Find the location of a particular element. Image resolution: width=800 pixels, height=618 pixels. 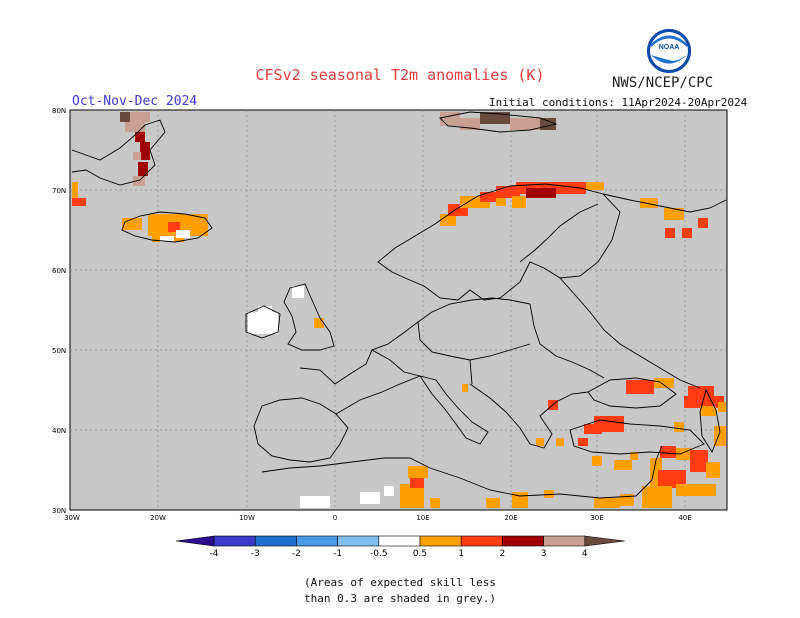

legend-label: -4 is located at coordinates (214, 554).